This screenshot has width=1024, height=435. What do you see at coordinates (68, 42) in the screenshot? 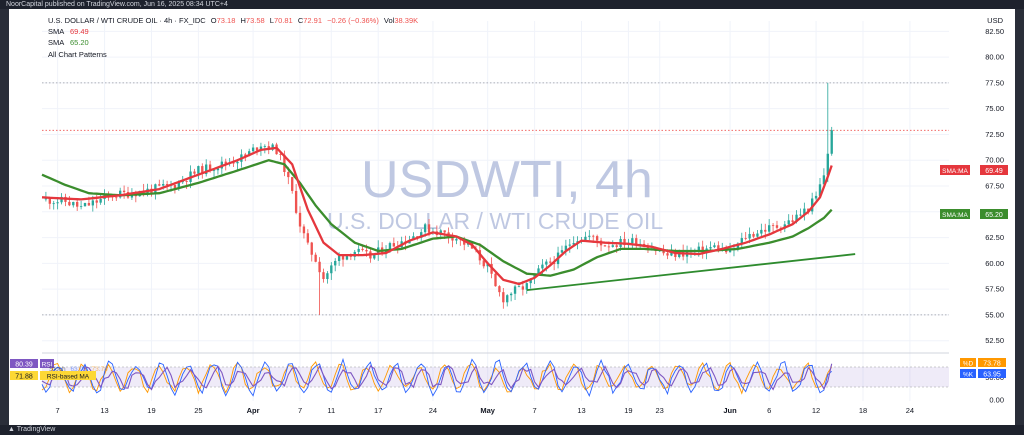
I see `legend-sma-slow: SMA 65.20` at bounding box center [68, 42].